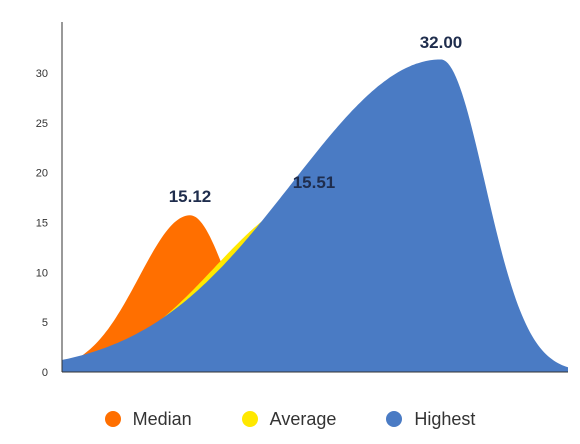 Image resolution: width=580 pixels, height=444 pixels. What do you see at coordinates (314, 182) in the screenshot?
I see `data-label-average: 15.51` at bounding box center [314, 182].